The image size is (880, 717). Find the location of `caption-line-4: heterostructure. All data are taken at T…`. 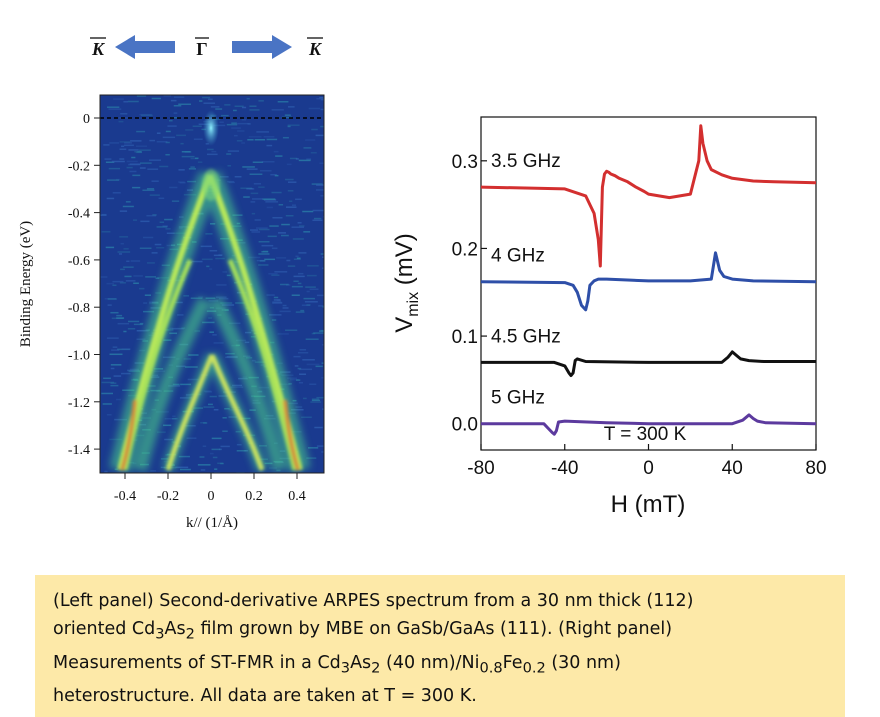

caption-line-4: heterostructure. All data are taken at T… is located at coordinates (265, 696).